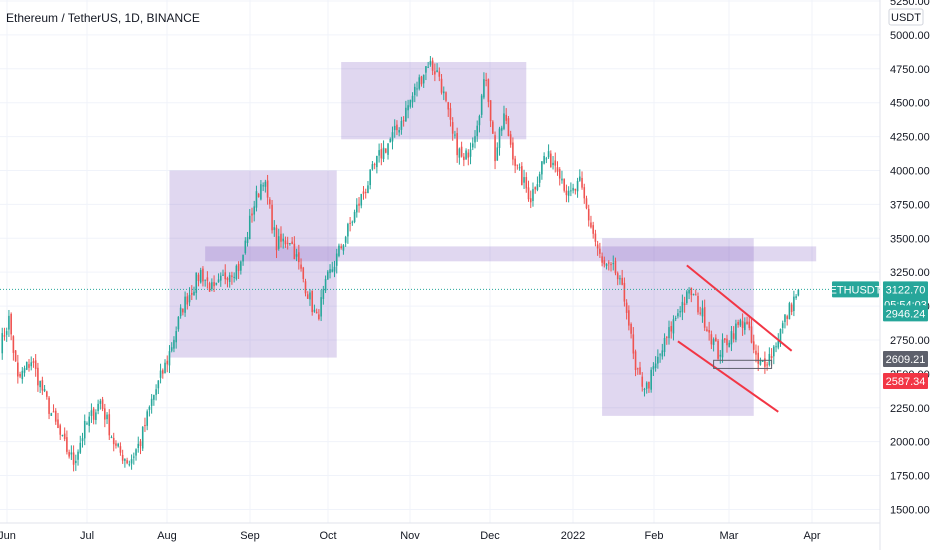 This screenshot has width=932, height=550. I want to click on y-tick-label: 2000.00, so click(910, 443).